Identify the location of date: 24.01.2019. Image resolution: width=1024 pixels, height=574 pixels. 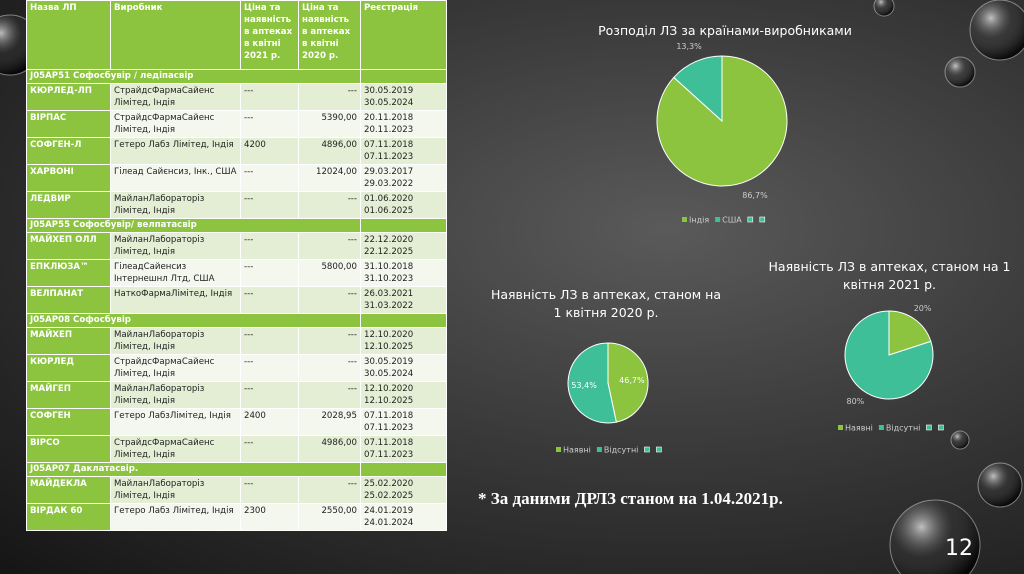
(389, 511).